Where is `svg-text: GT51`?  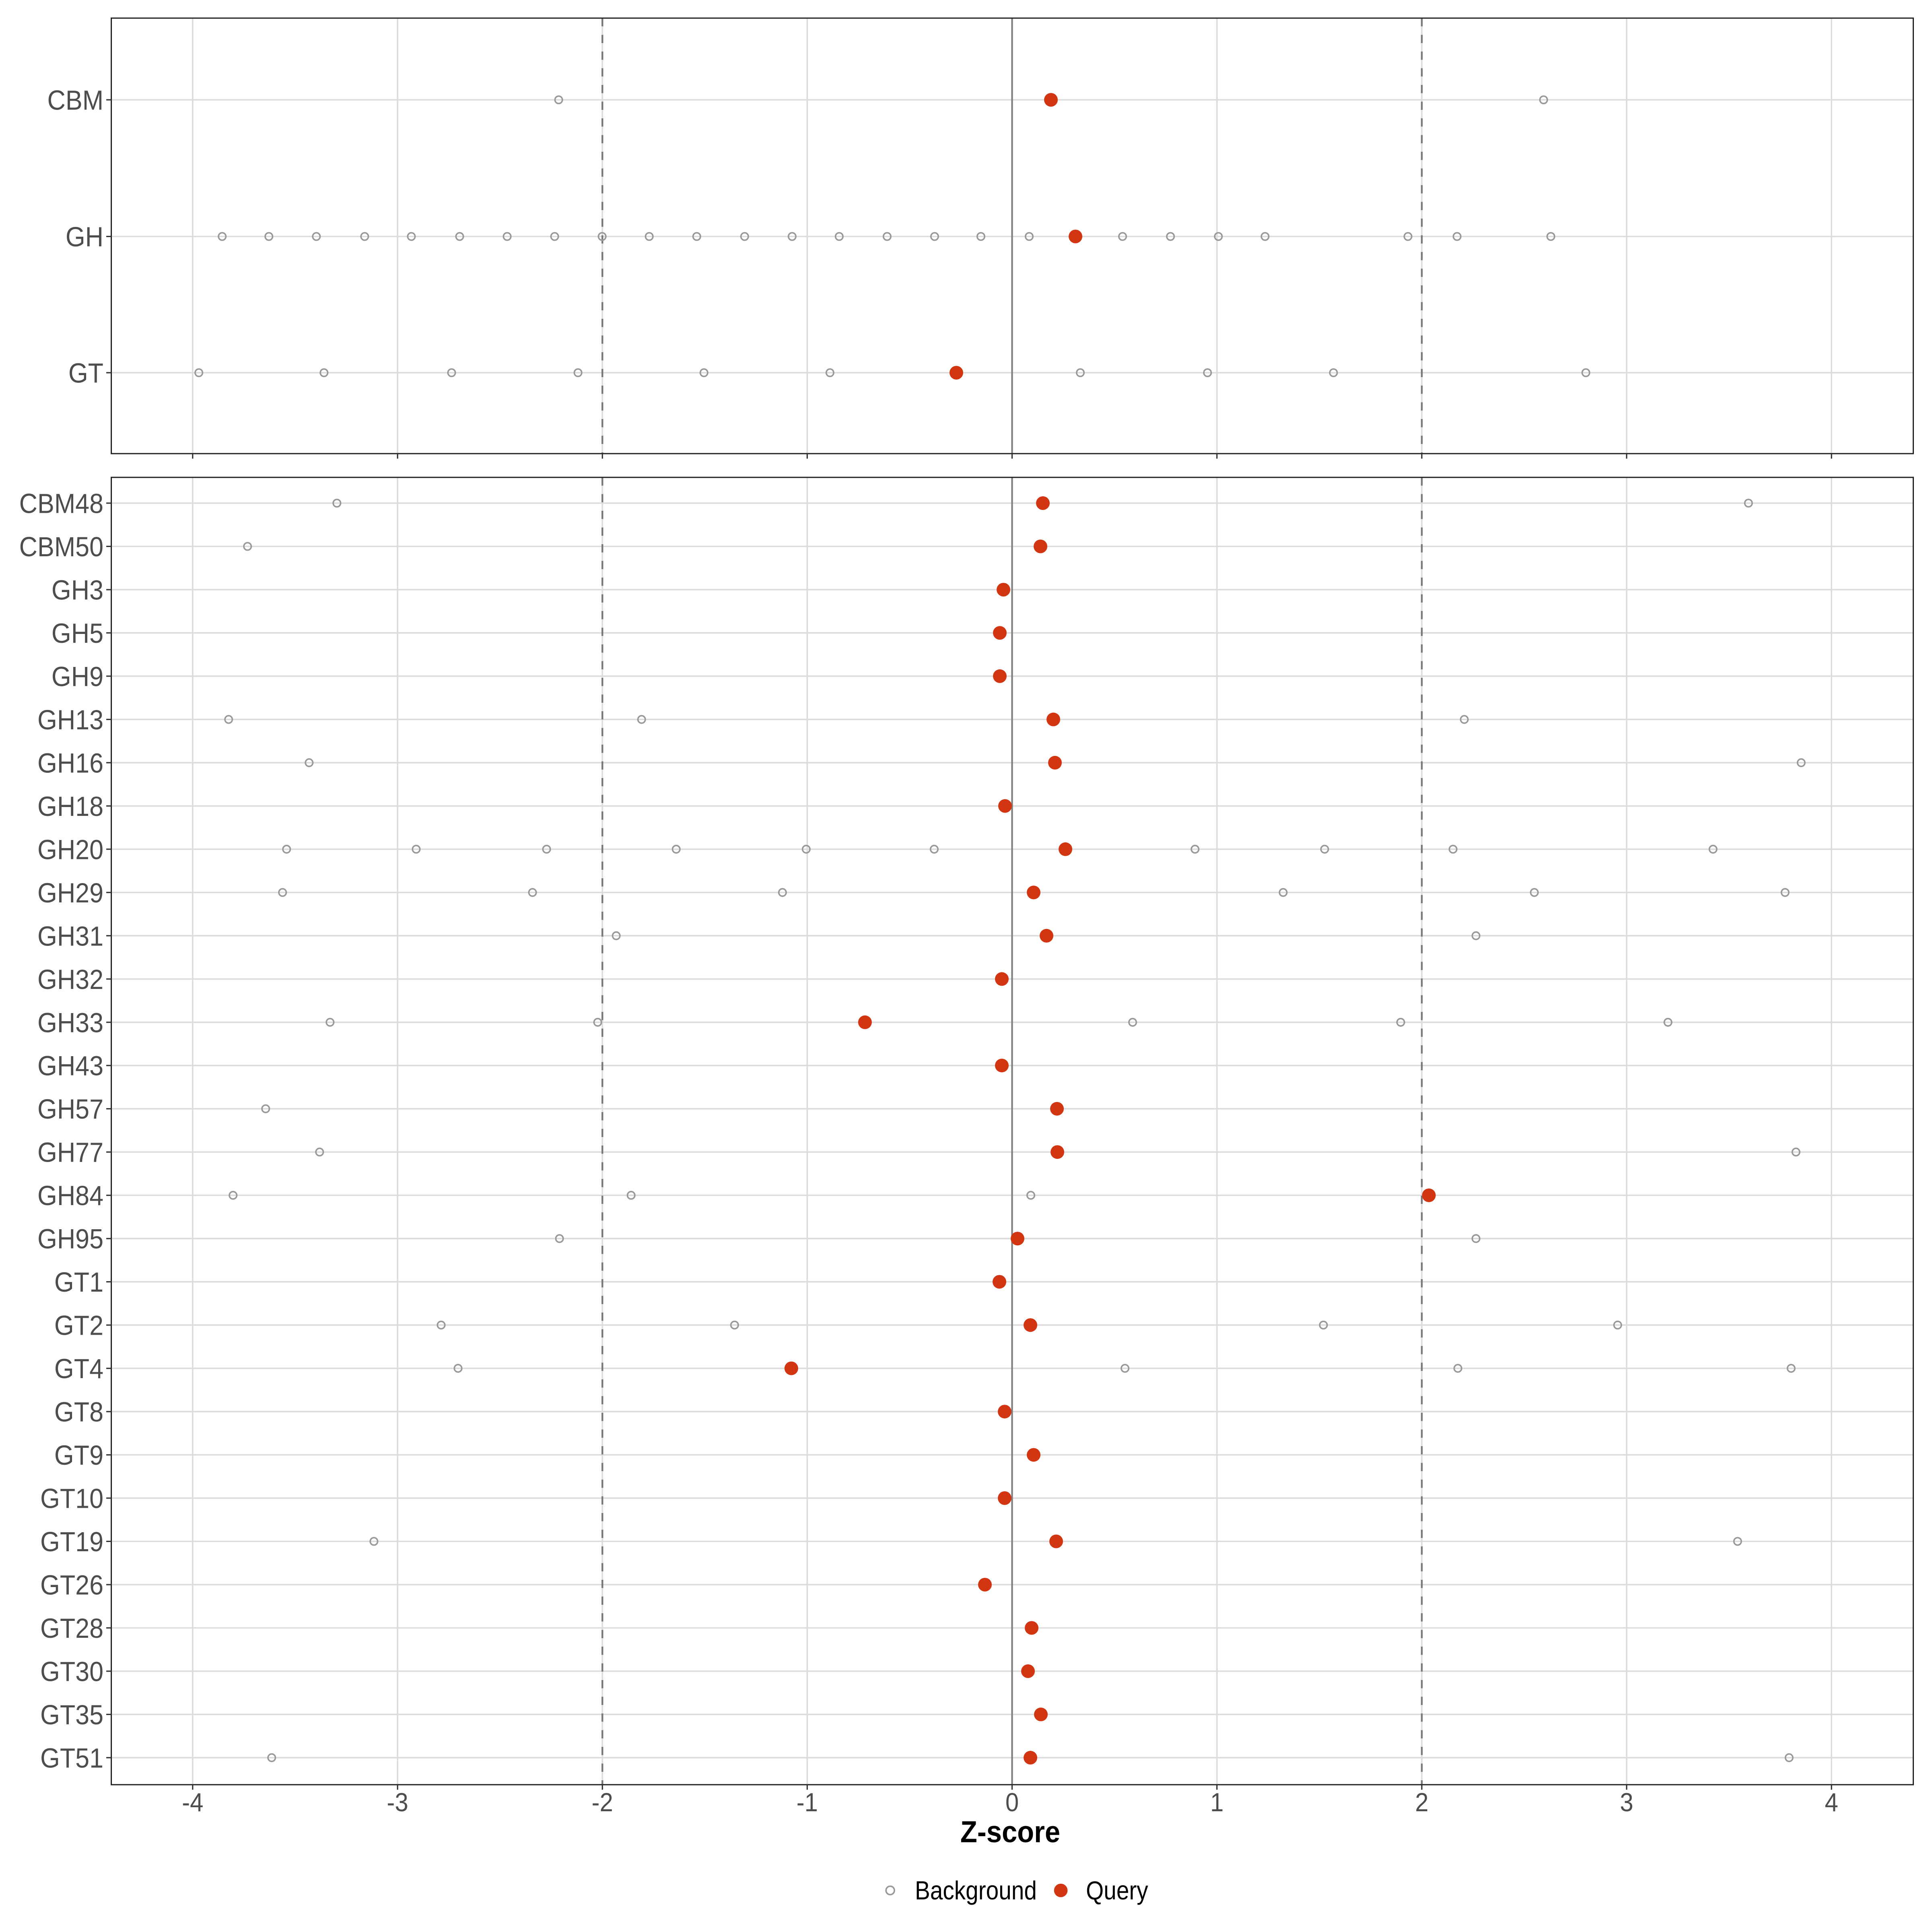
svg-text: GT51 is located at coordinates (71, 1757).